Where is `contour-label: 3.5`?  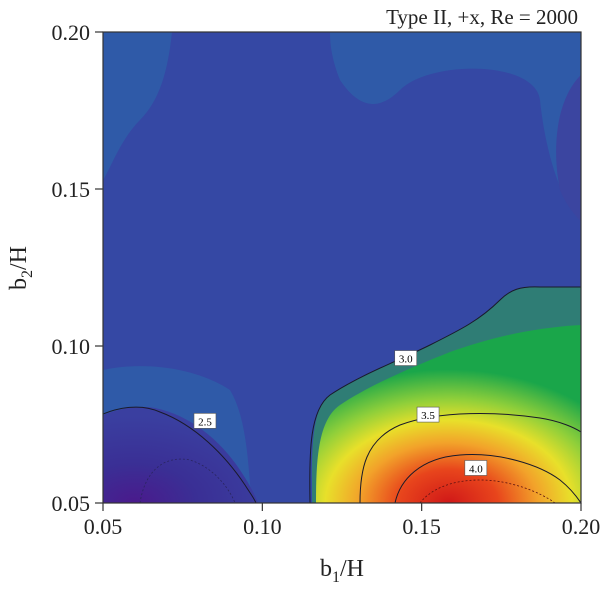 contour-label: 3.5 is located at coordinates (428, 414).